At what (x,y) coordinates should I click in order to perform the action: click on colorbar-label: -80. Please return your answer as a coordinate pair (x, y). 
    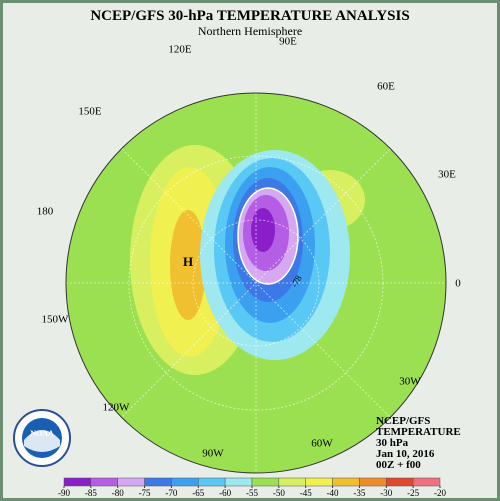
    Looking at the image, I should click on (118, 493).